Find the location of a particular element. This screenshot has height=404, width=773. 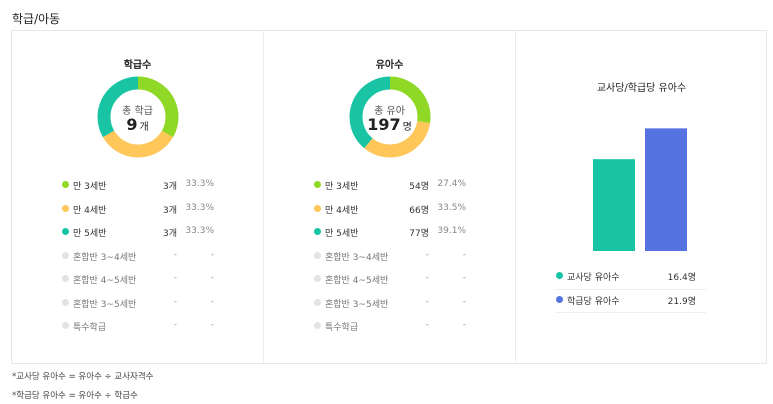

classes-legend-item: 만 5세반 3개 33.3% is located at coordinates (147, 234).